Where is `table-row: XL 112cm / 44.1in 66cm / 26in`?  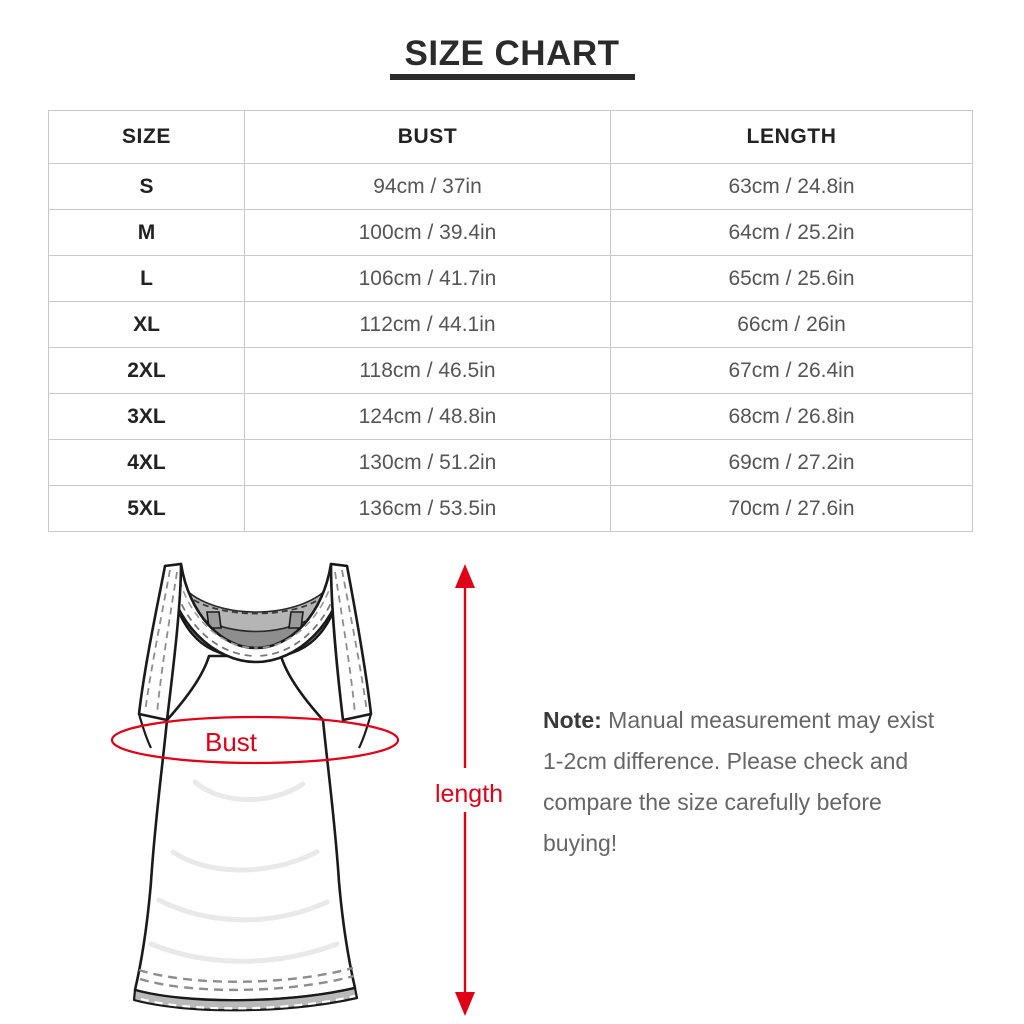
table-row: XL 112cm / 44.1in 66cm / 26in is located at coordinates (510, 324).